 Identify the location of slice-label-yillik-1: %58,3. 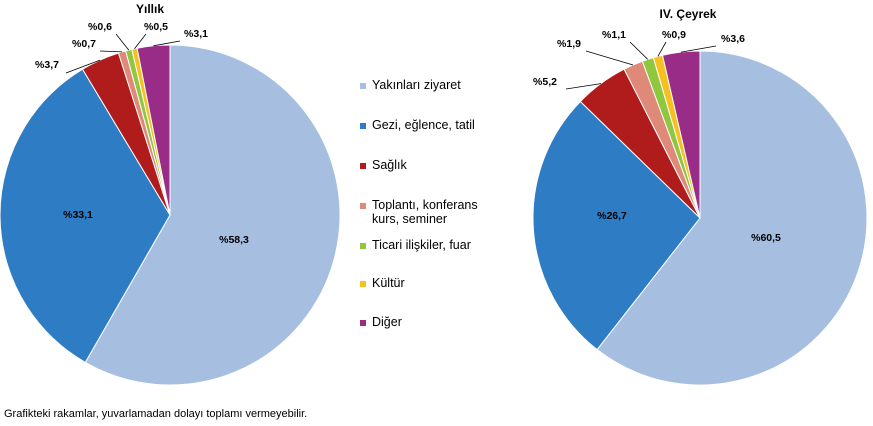
(234, 240).